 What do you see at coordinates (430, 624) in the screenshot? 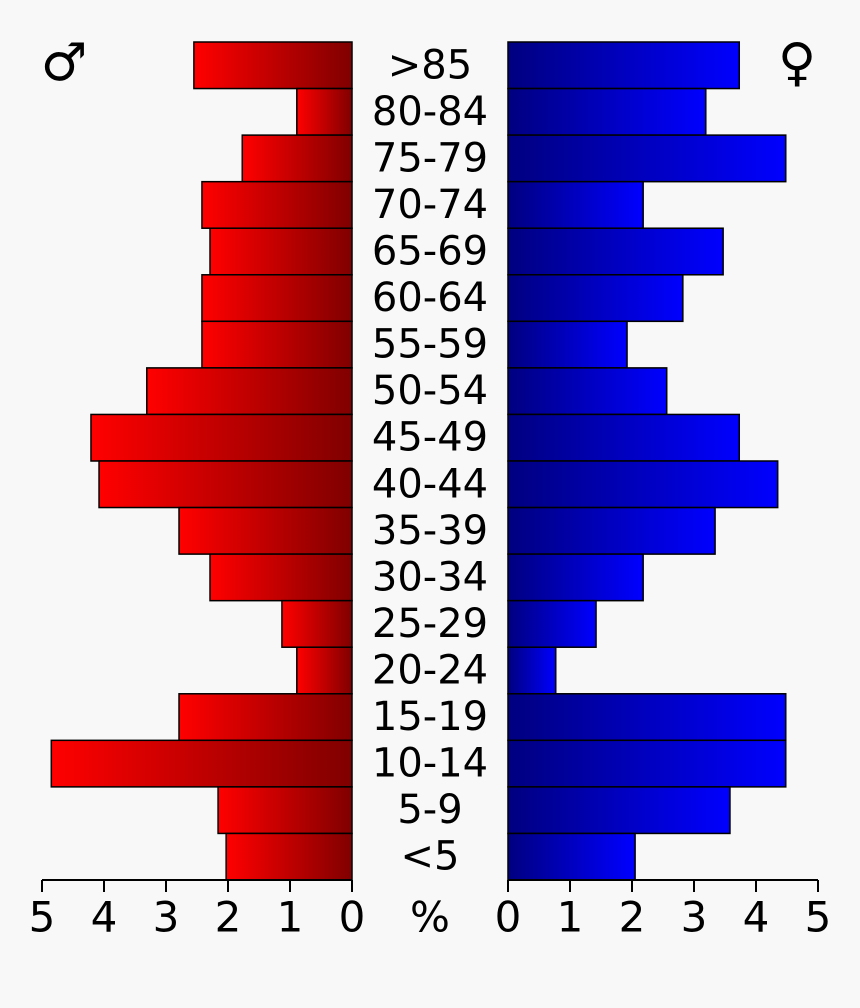
I see `category-label: 25-29` at bounding box center [430, 624].